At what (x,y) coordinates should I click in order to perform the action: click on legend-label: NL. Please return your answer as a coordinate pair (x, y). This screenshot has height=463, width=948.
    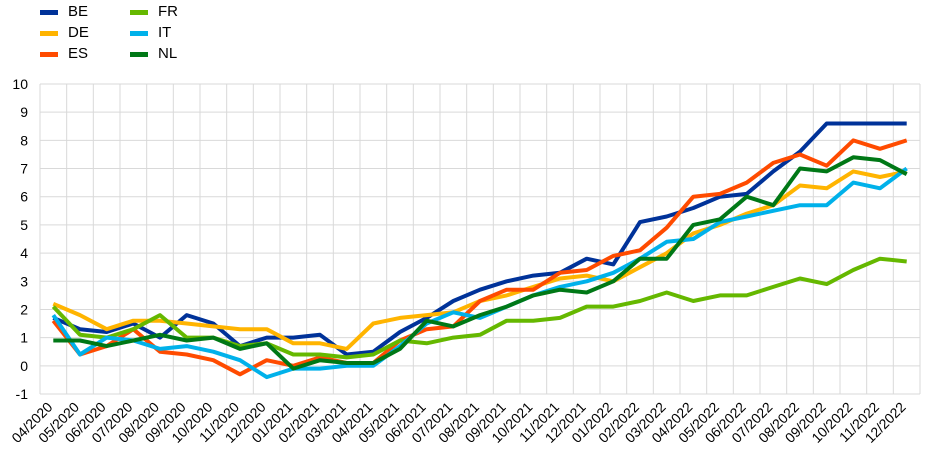
    Looking at the image, I should click on (168, 53).